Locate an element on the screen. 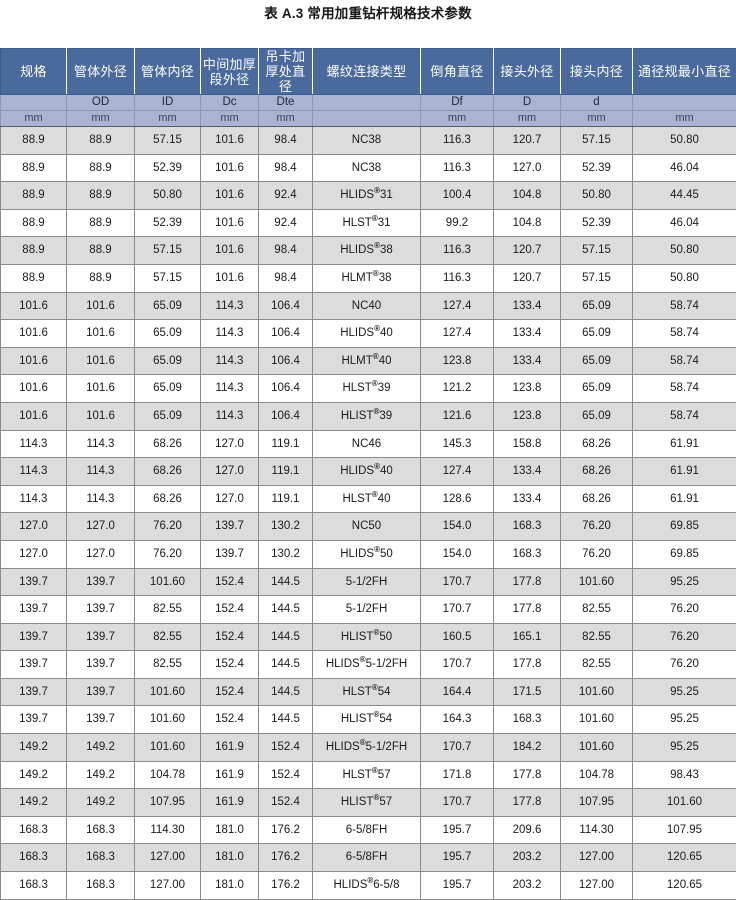  table-cell: NC40 is located at coordinates (367, 306).